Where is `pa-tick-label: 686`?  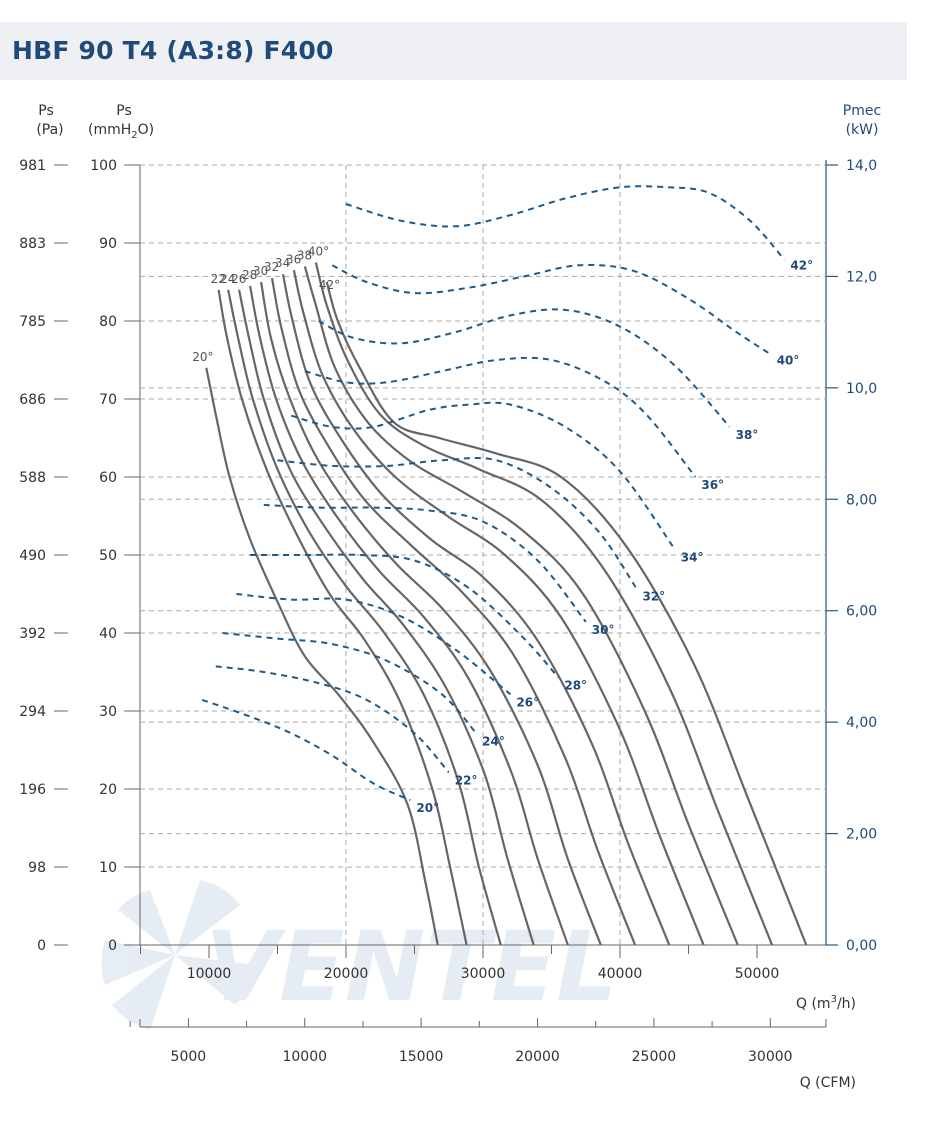 pa-tick-label: 686 is located at coordinates (32, 400).